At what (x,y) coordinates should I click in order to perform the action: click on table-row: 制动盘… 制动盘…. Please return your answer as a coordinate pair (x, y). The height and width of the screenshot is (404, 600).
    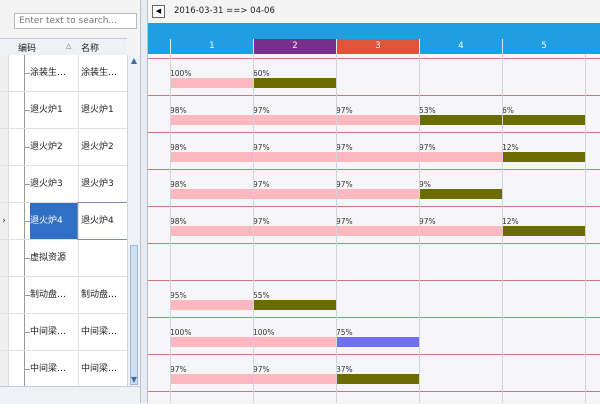
    Looking at the image, I should click on (63, 295).